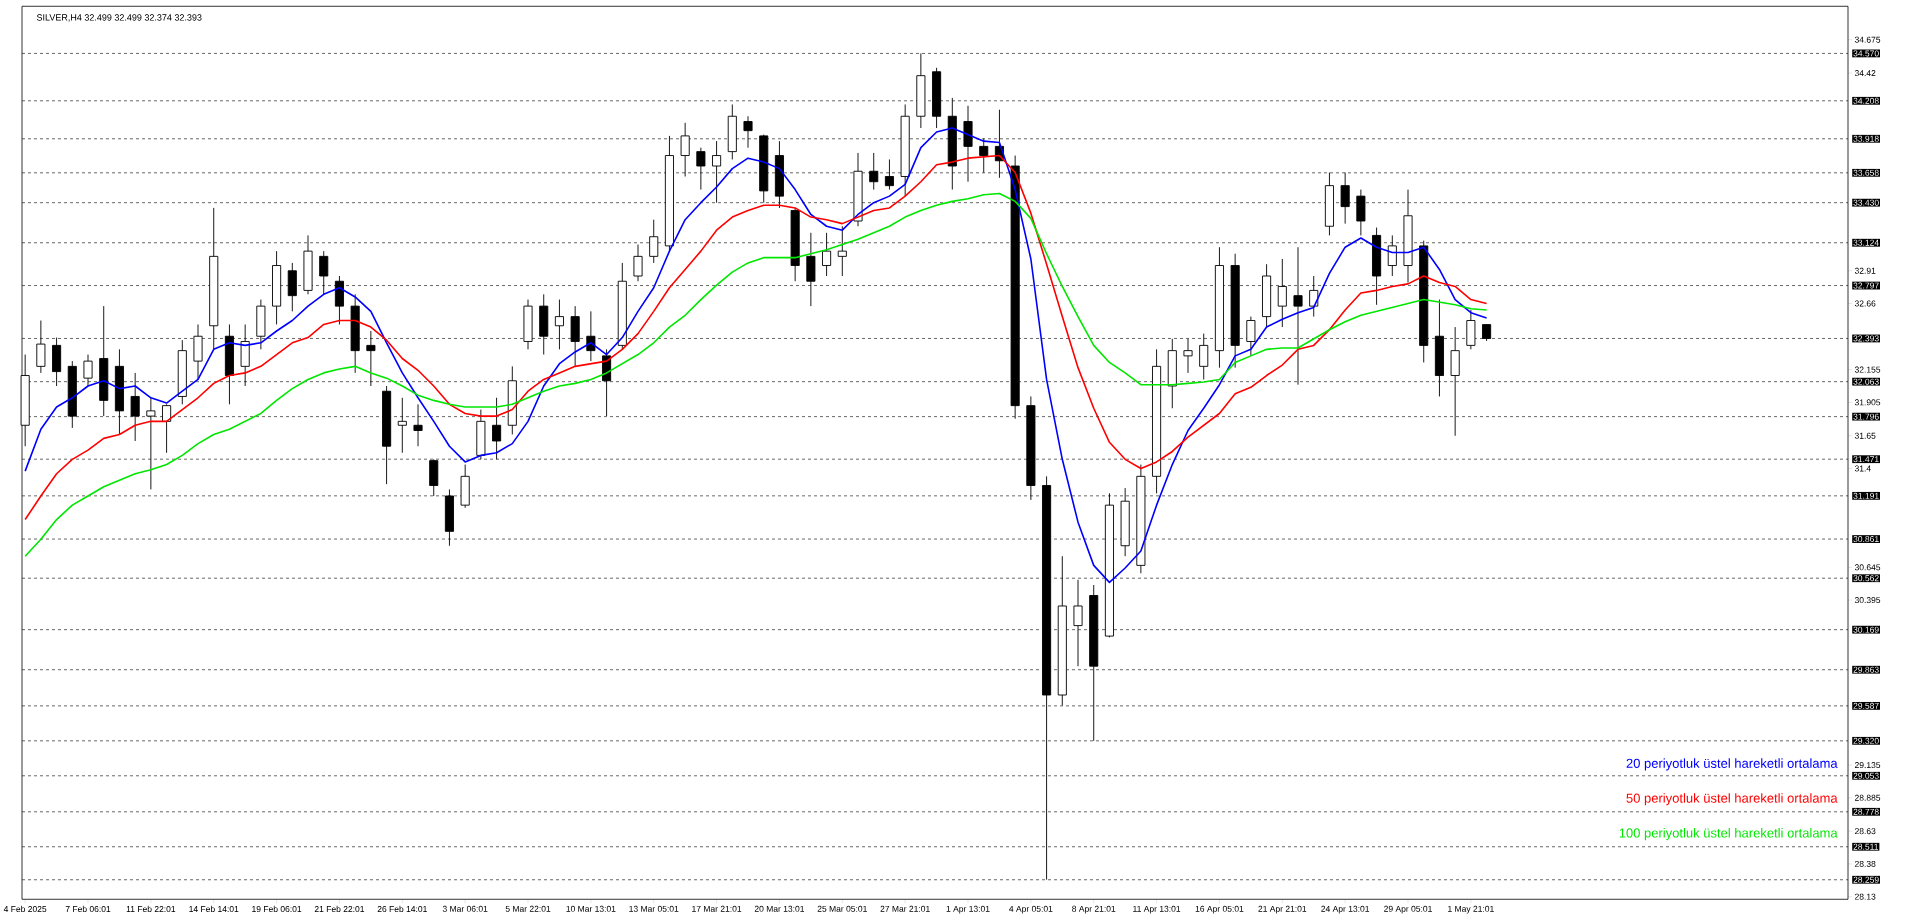 The width and height of the screenshot is (1916, 915). What do you see at coordinates (1865, 303) in the screenshot?
I see `y-tick-label: 32.66` at bounding box center [1865, 303].